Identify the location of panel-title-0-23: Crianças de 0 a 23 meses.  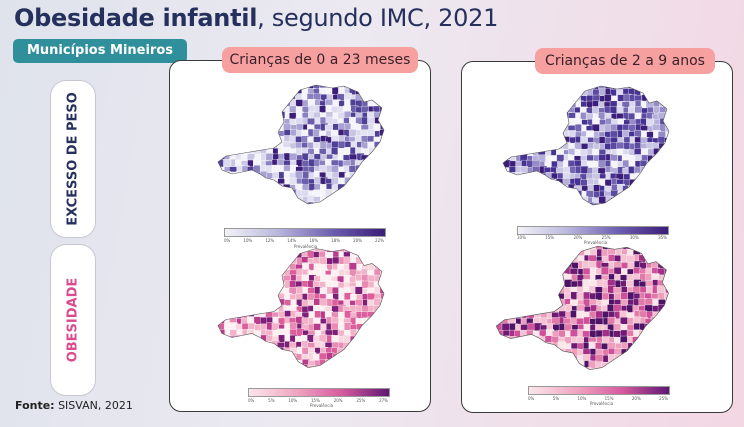
(320, 60).